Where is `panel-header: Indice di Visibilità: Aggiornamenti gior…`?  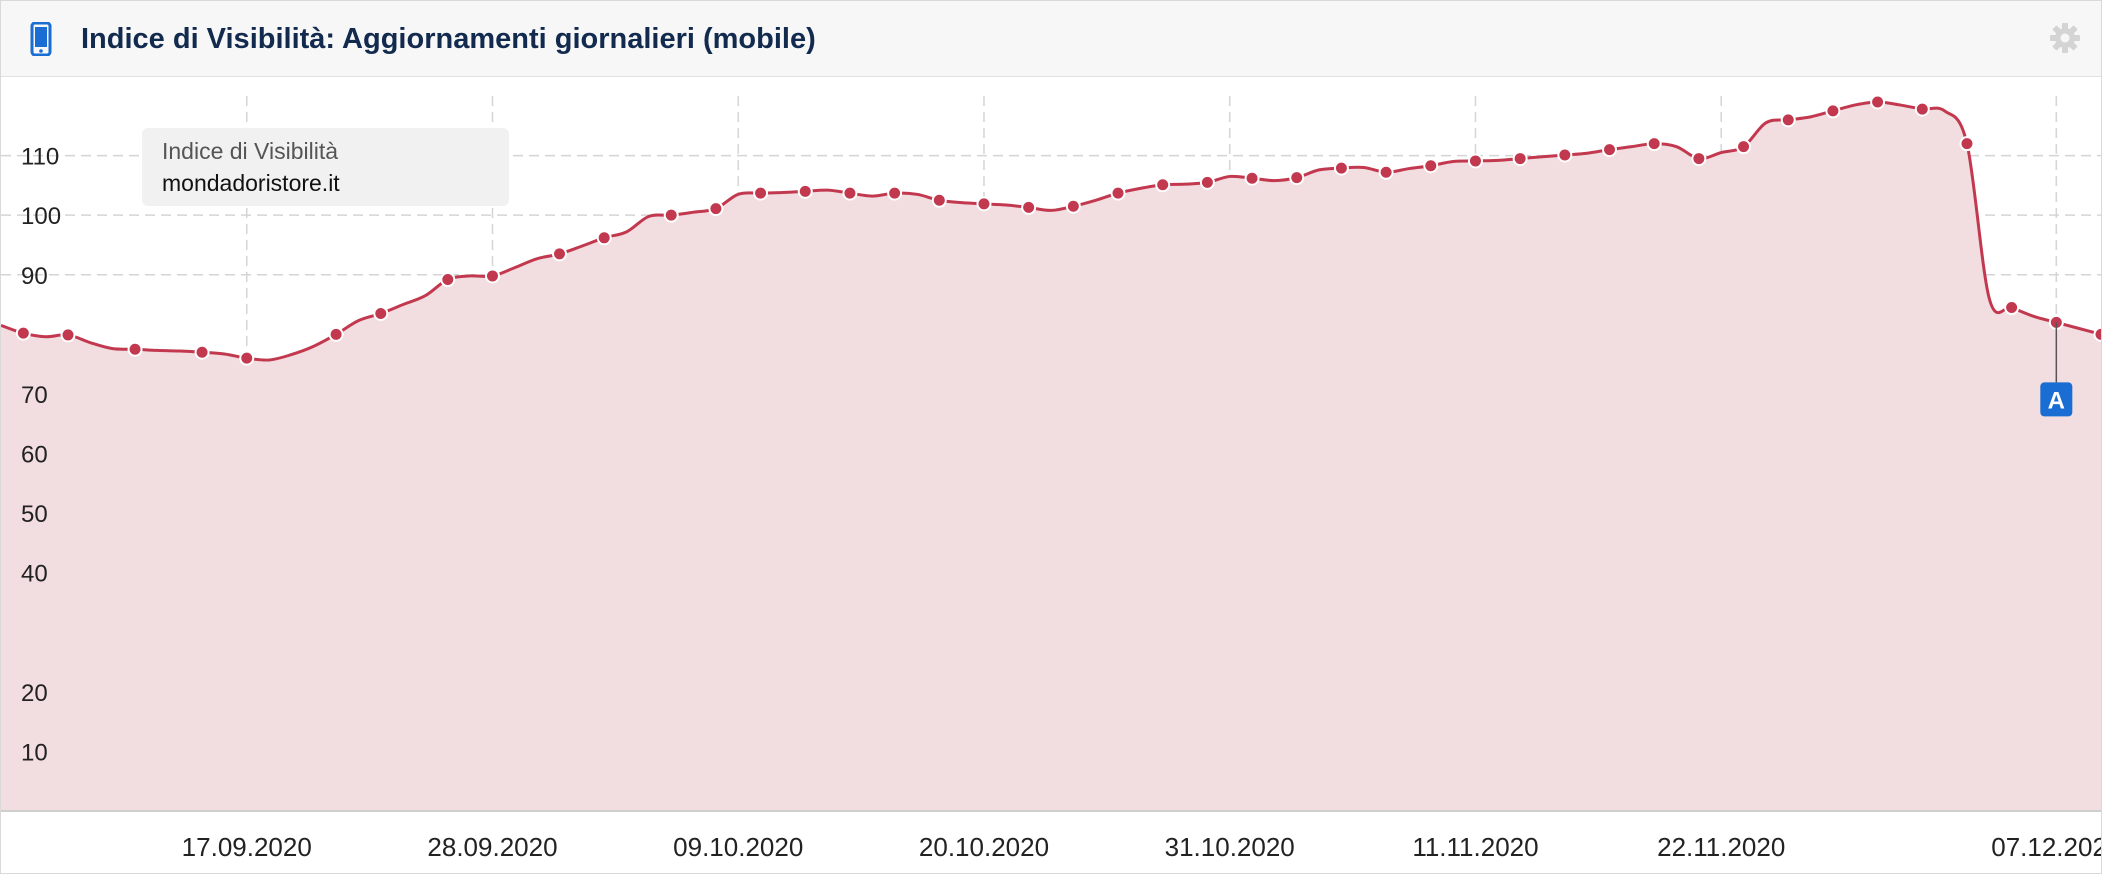 panel-header: Indice di Visibilità: Aggiornamenti gior… is located at coordinates (1051, 39).